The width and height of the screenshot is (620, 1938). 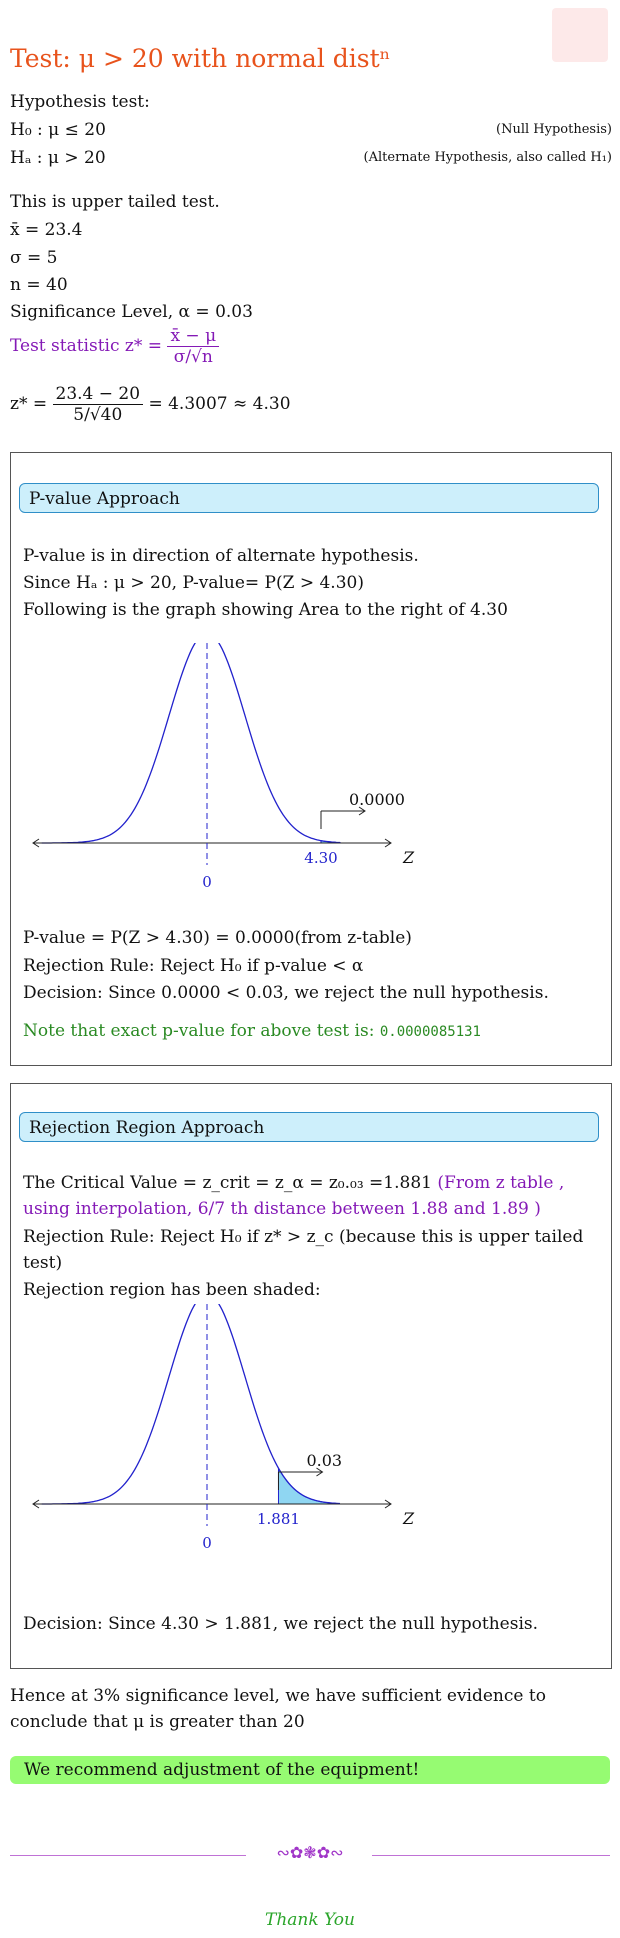 What do you see at coordinates (193, 336) in the screenshot?
I see `formula-numerator: x̄ − μ` at bounding box center [193, 336].